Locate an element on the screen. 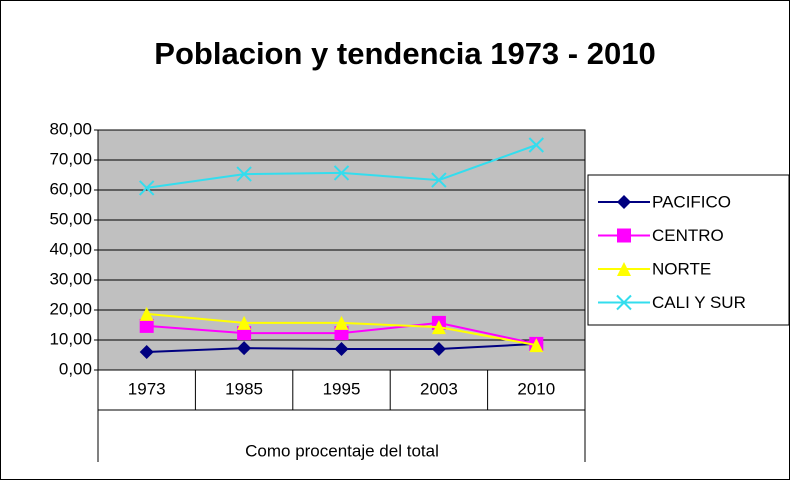 Image resolution: width=790 pixels, height=480 pixels. y-tick-label: 10,00 is located at coordinates (70, 338).